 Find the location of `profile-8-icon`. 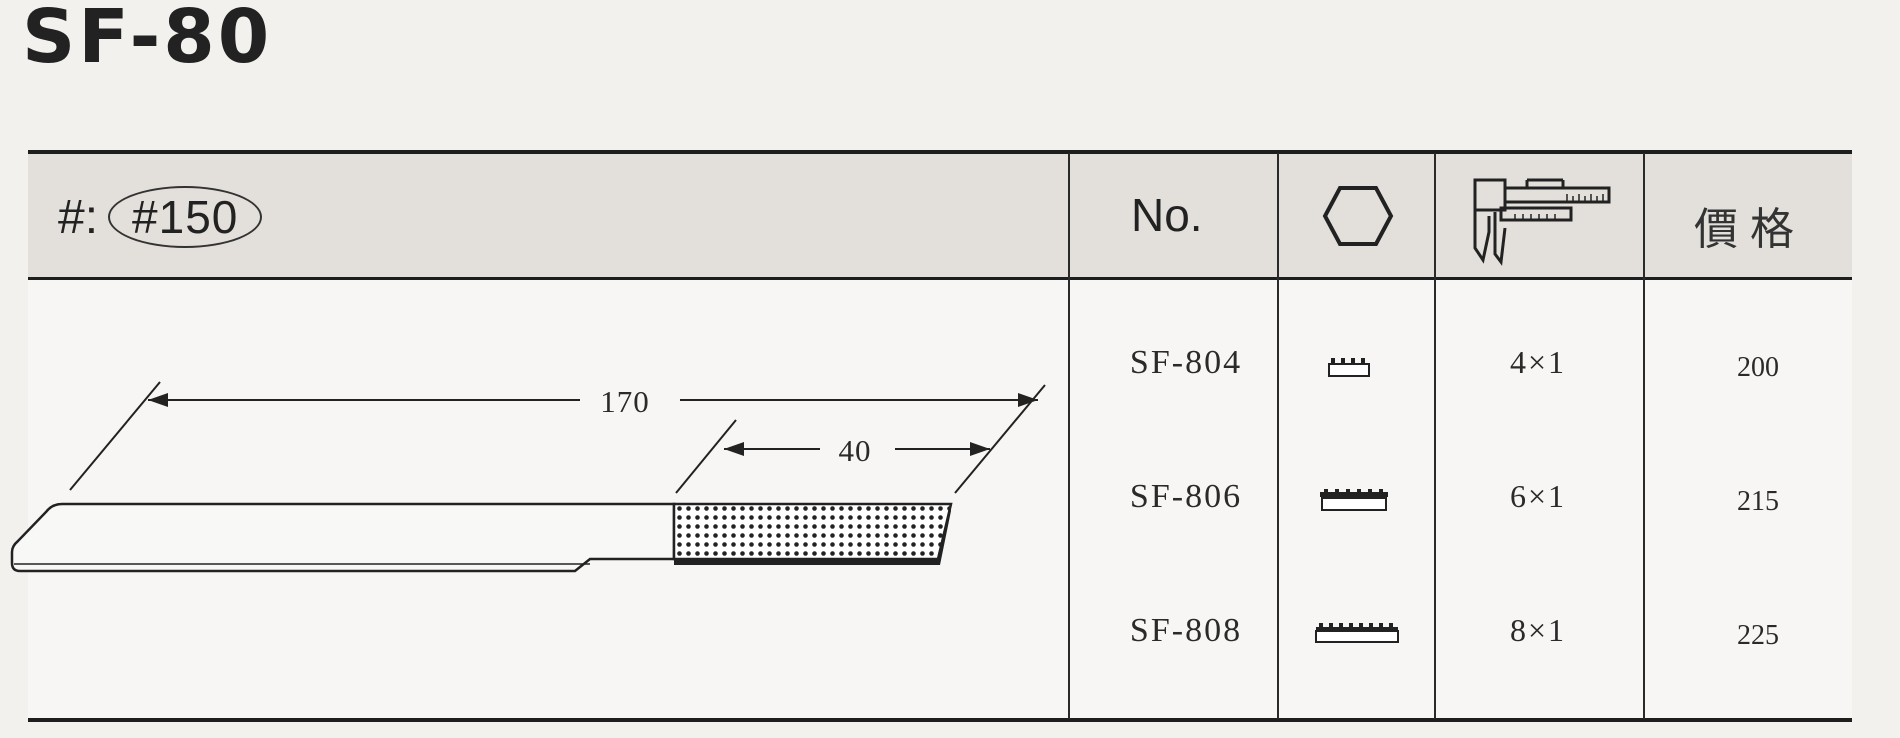

profile-8-icon is located at coordinates (1357, 633).